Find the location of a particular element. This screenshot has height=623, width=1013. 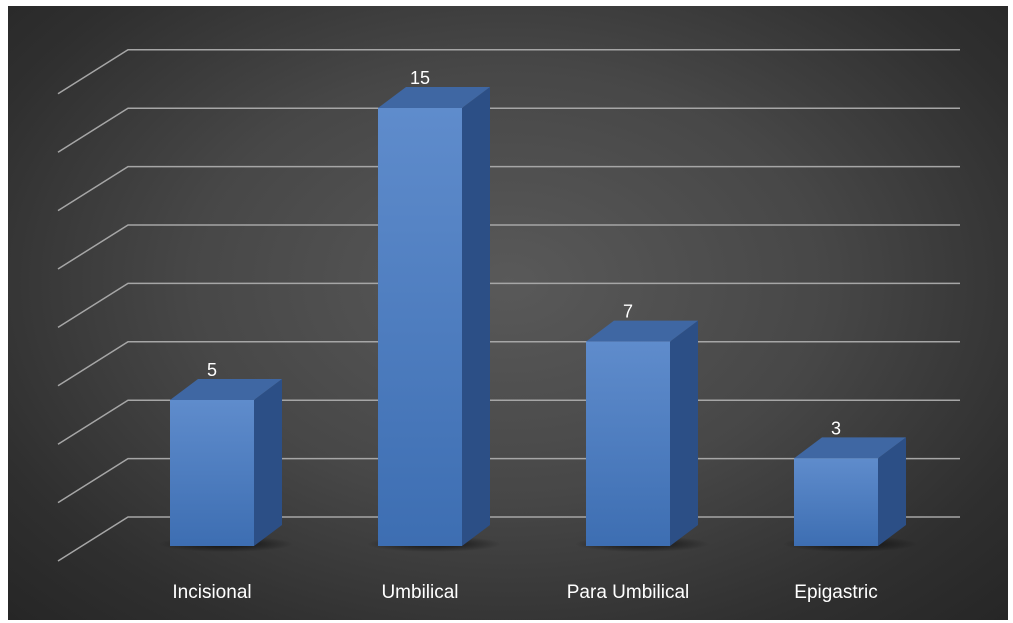

category-label: Para Umbilical is located at coordinates (628, 592).